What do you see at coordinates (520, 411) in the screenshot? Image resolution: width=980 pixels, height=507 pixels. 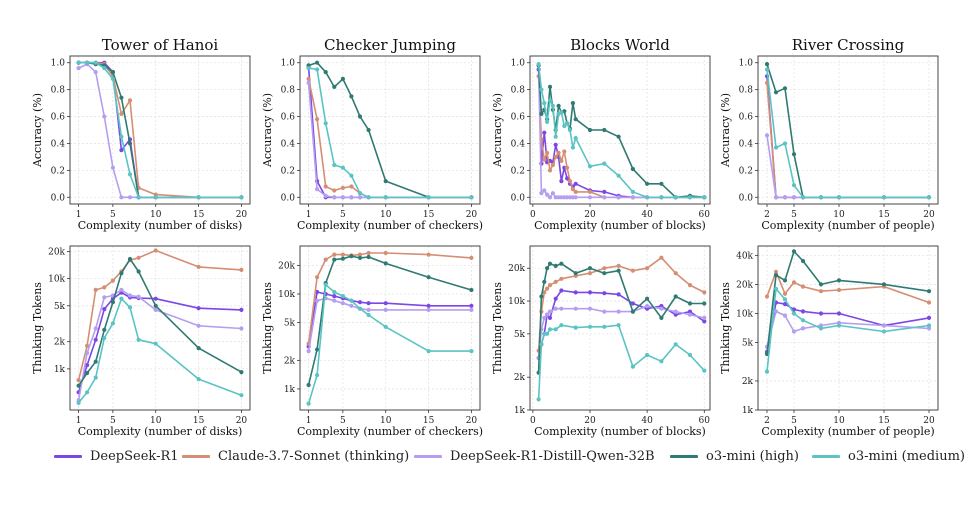 I see `y-tick-label: 1k` at bounding box center [520, 411].